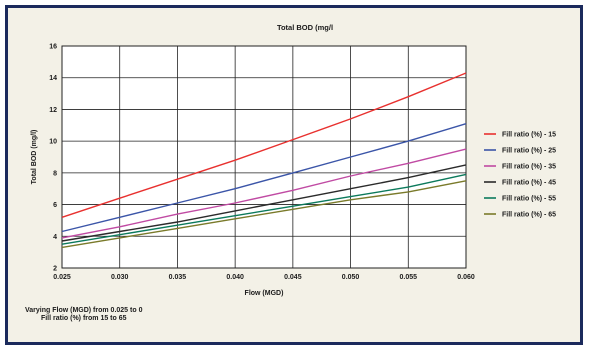 The height and width of the screenshot is (345, 590). I want to click on legend-entry: Fill ratio (%) - 65, so click(520, 215).